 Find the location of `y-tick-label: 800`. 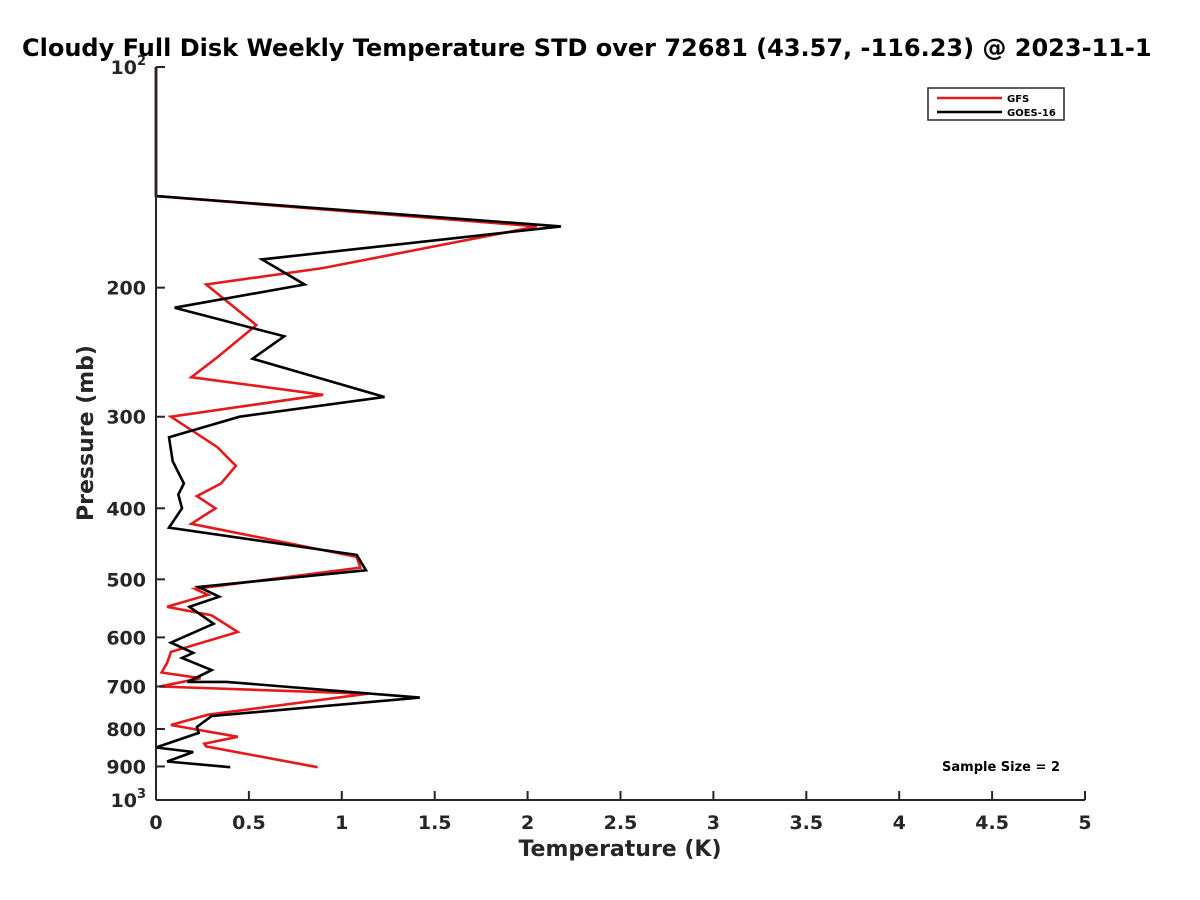

y-tick-label: 800 is located at coordinates (126, 730).